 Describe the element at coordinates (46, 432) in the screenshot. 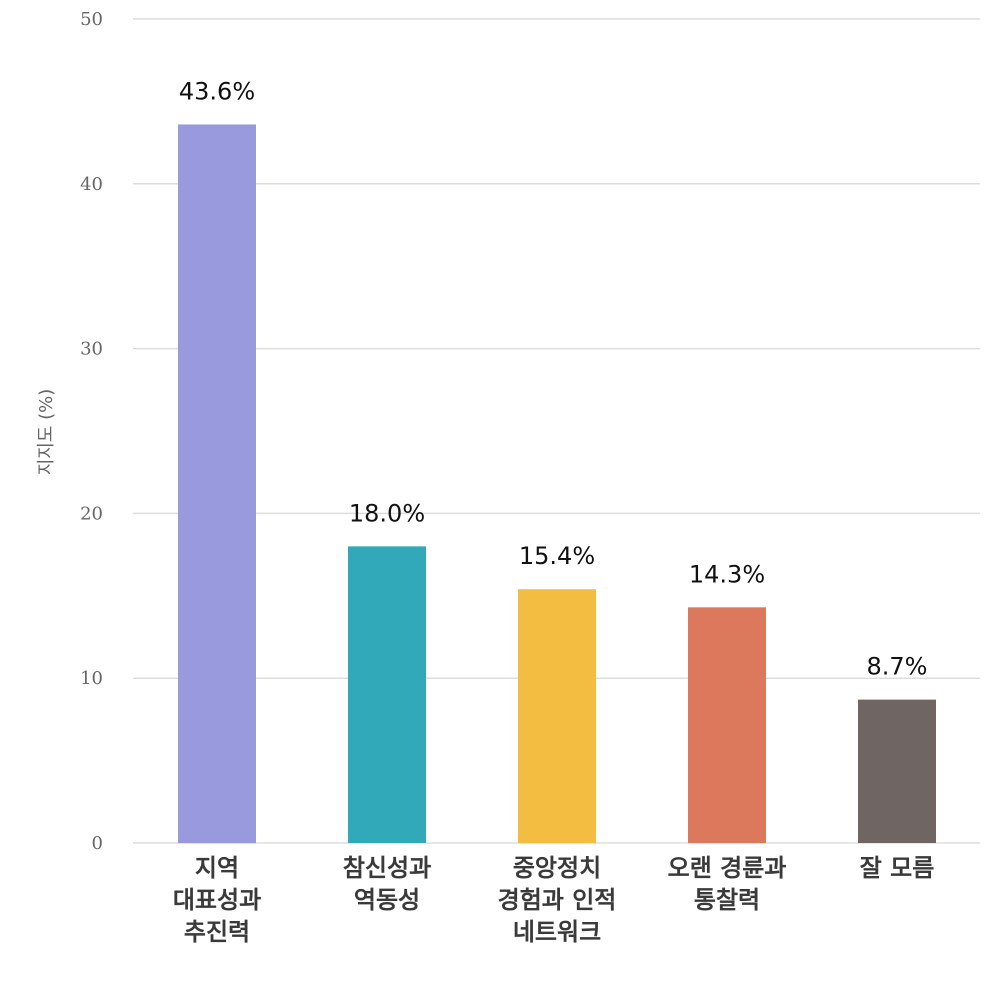

I see `y-axis-title: 지지도 (%)` at that location.